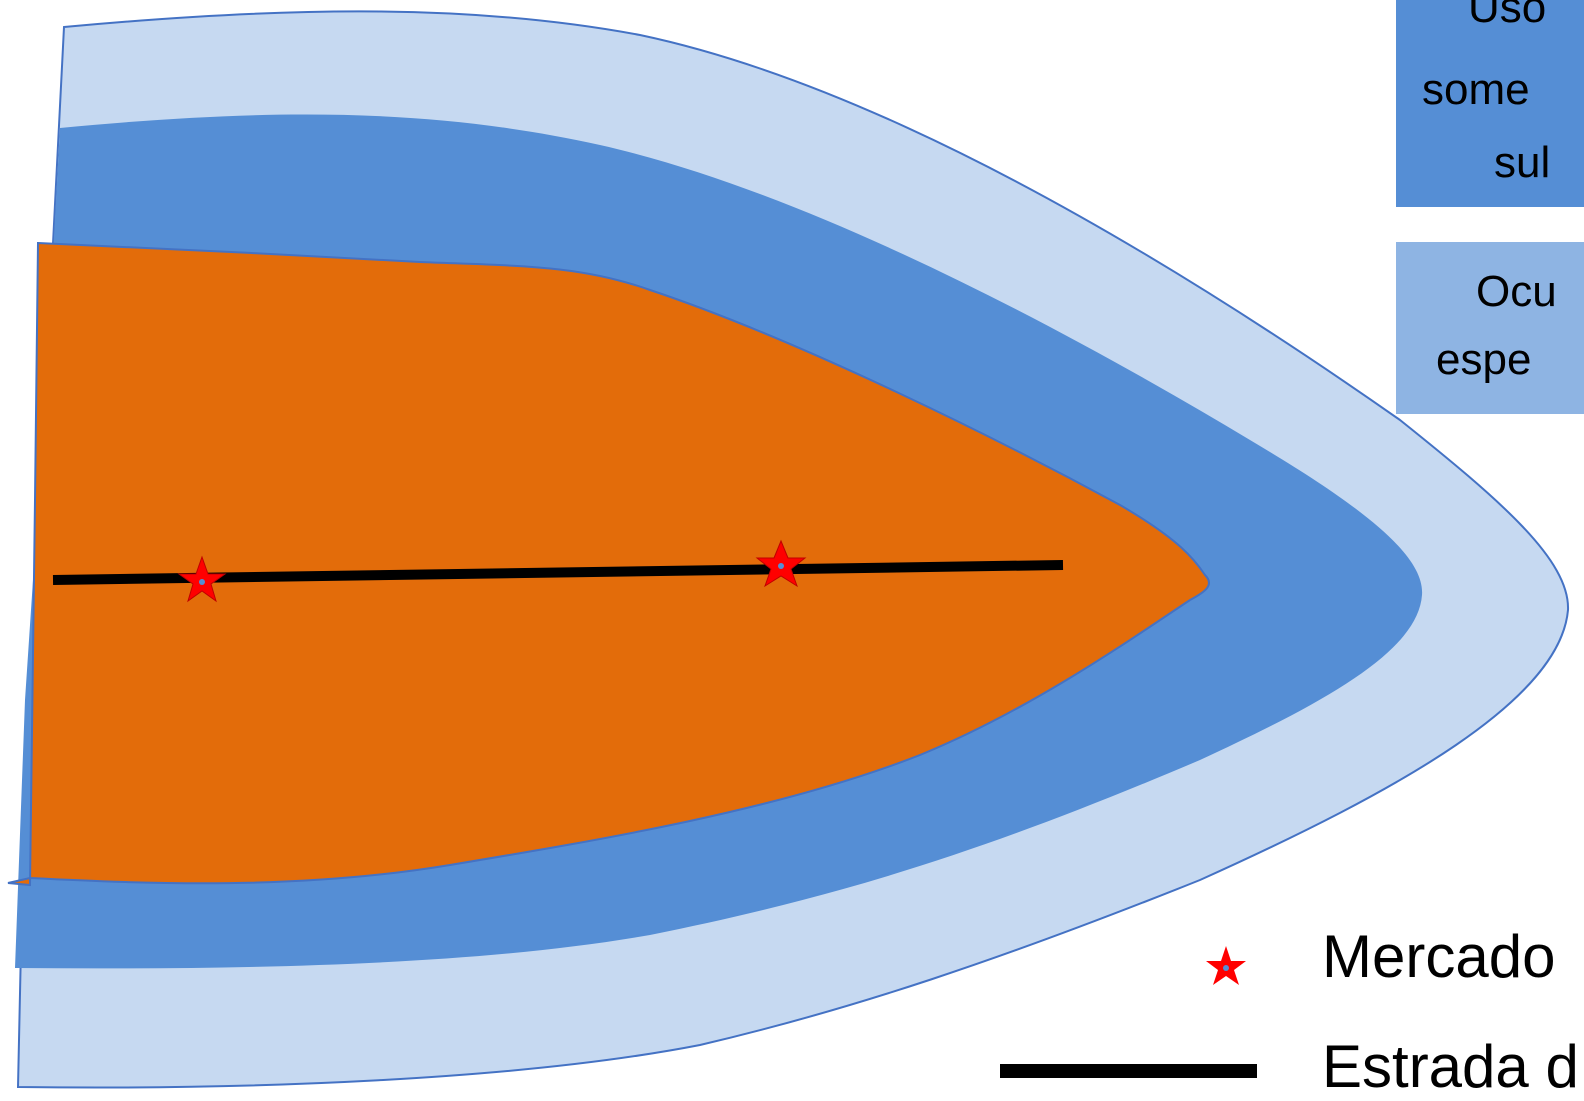 The width and height of the screenshot is (1584, 1101). Describe the element at coordinates (558, 572) in the screenshot. I see `road-line` at that location.